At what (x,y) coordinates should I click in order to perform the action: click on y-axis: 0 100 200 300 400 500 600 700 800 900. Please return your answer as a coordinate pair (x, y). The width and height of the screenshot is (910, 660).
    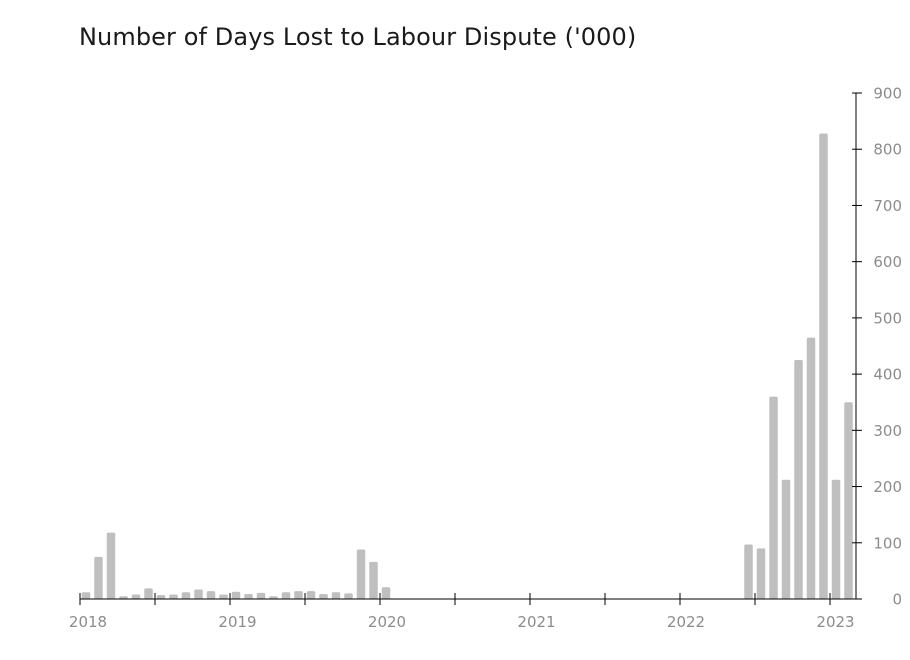
    Looking at the image, I should click on (877, 347).